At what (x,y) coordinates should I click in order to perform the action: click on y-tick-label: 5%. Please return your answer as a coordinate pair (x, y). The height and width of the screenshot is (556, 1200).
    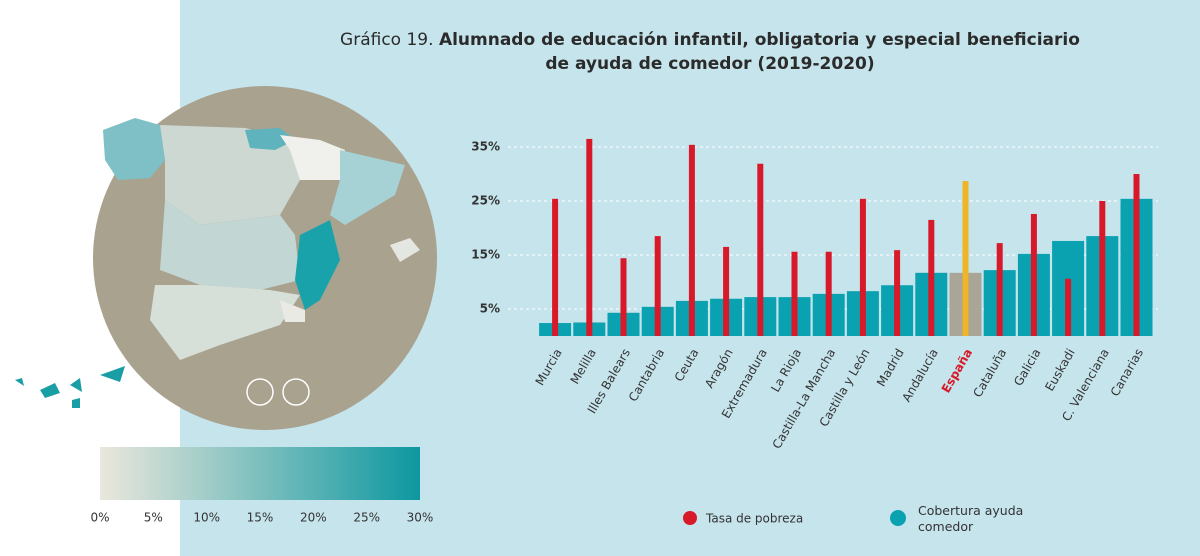
    Looking at the image, I should click on (490, 309).